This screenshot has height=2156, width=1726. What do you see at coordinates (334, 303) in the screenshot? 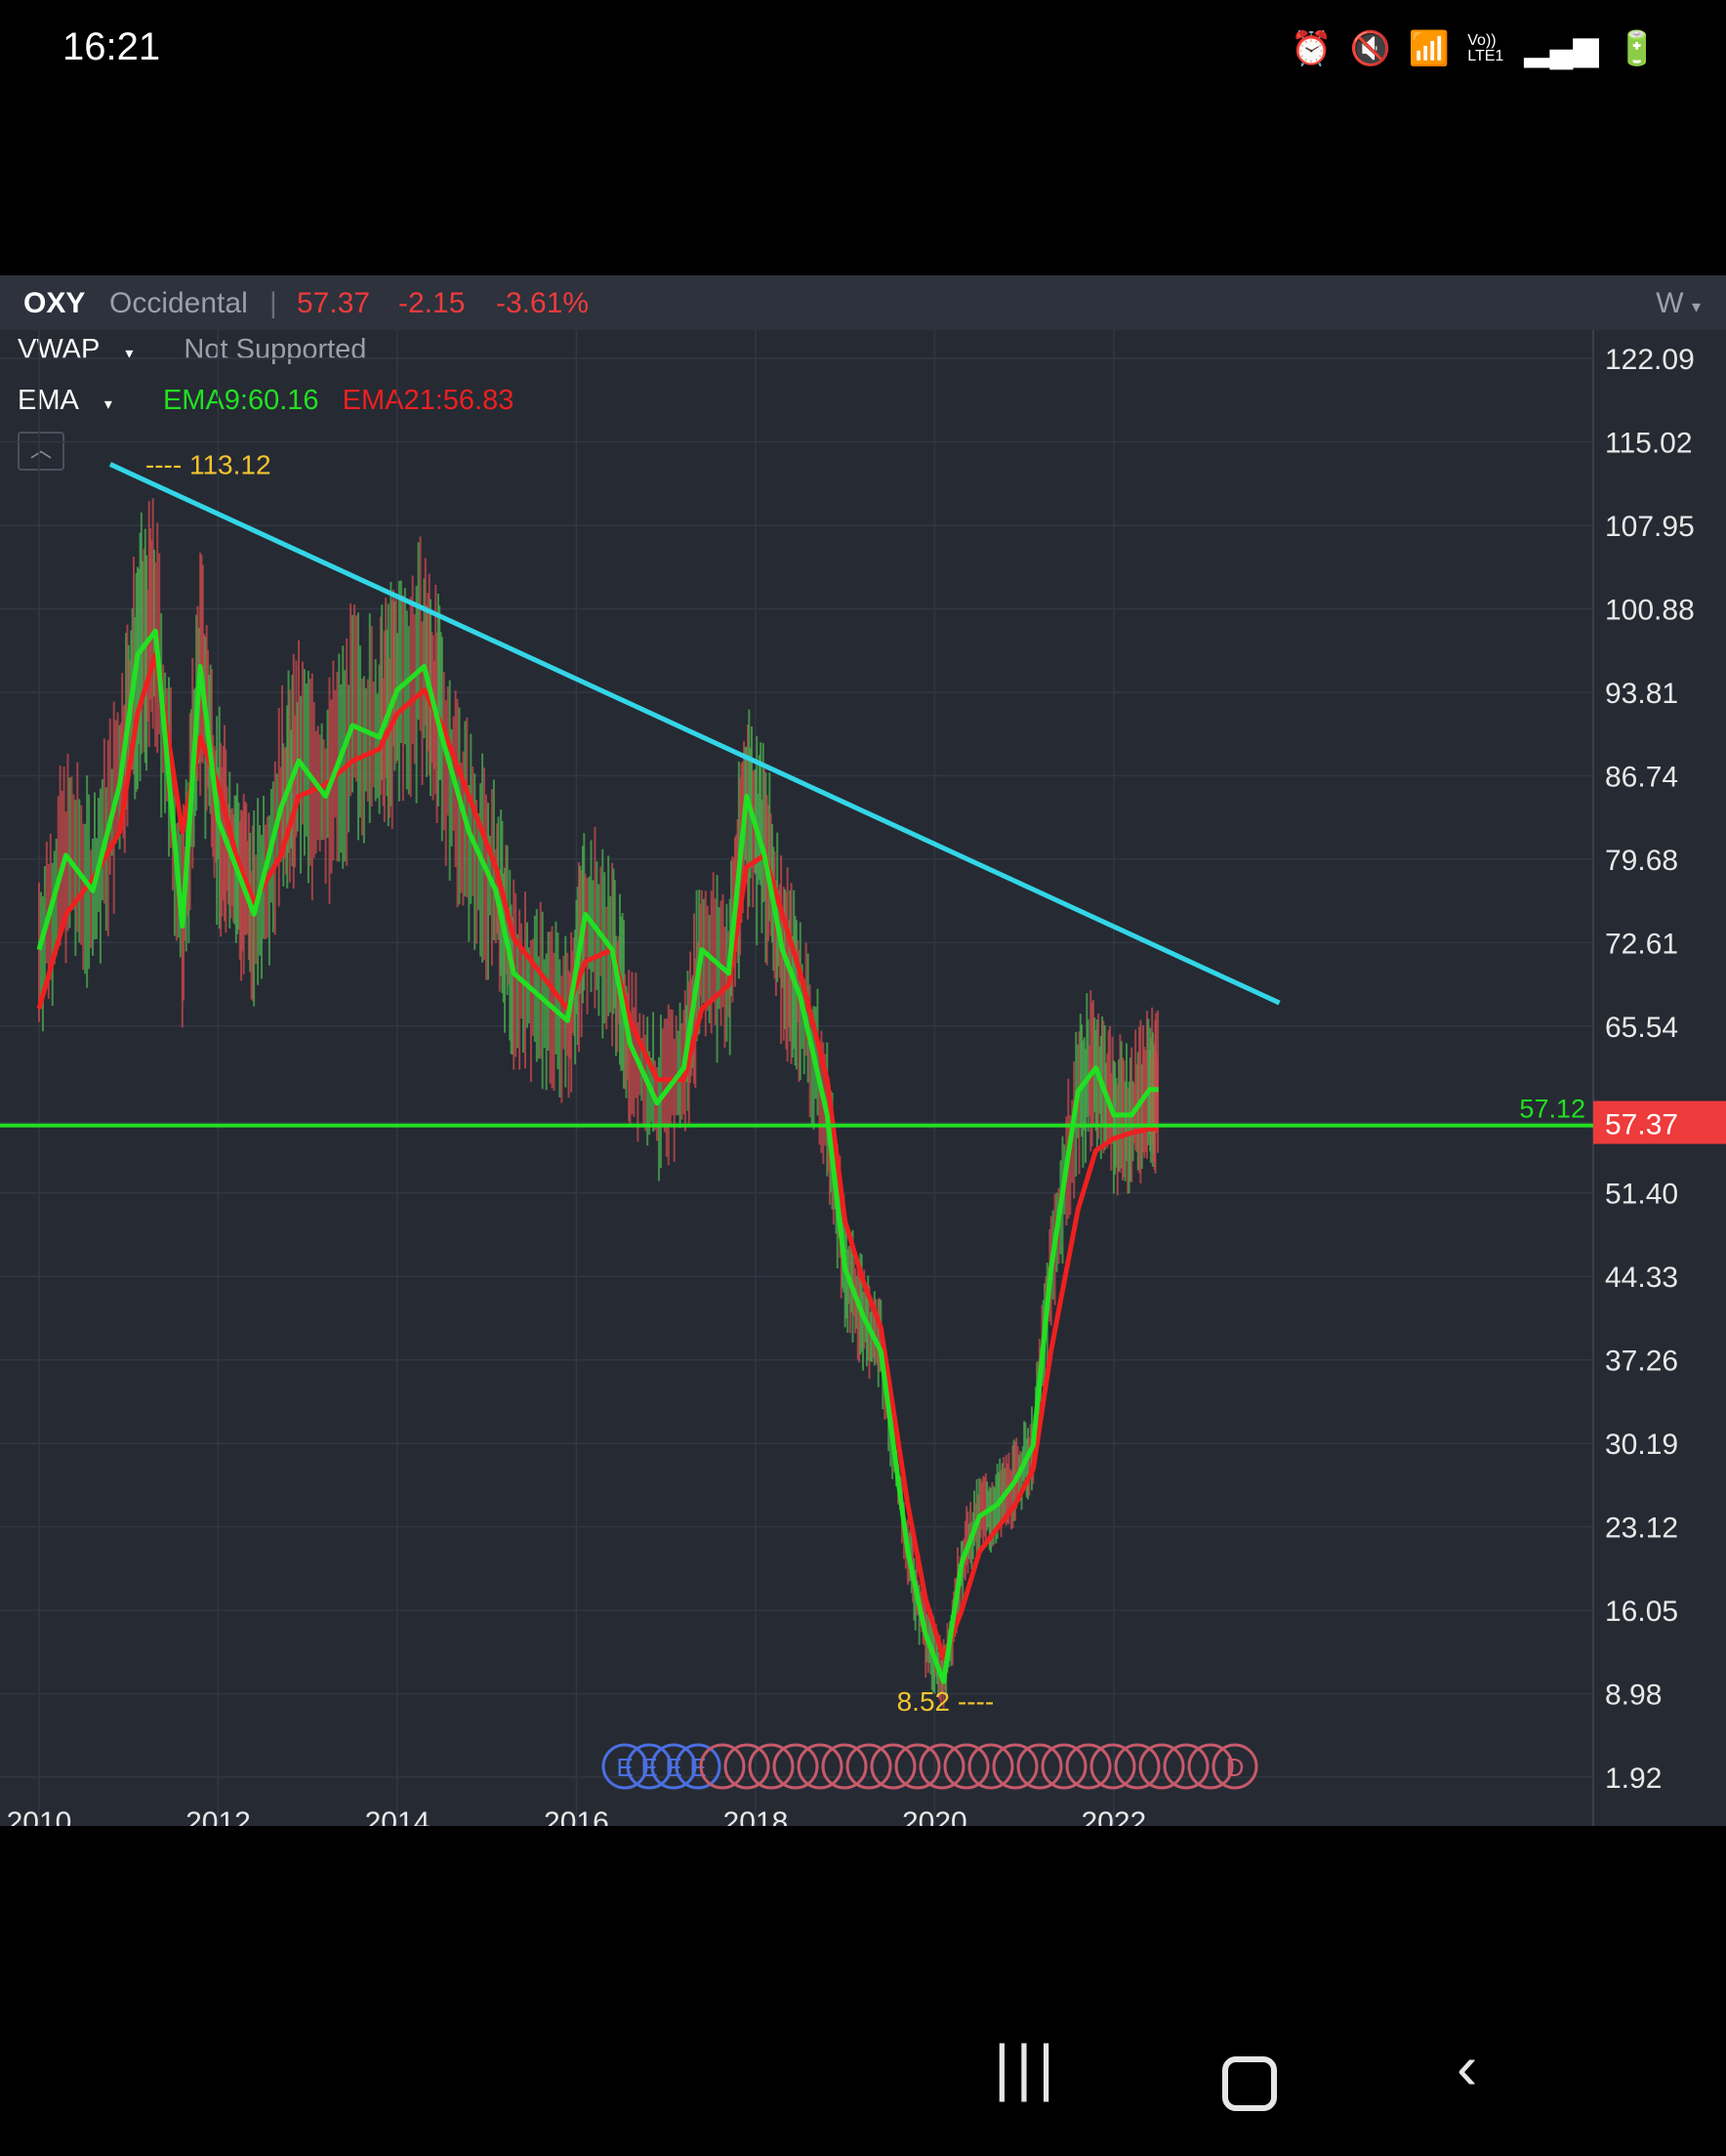
I see `last-price: 57.37` at bounding box center [334, 303].